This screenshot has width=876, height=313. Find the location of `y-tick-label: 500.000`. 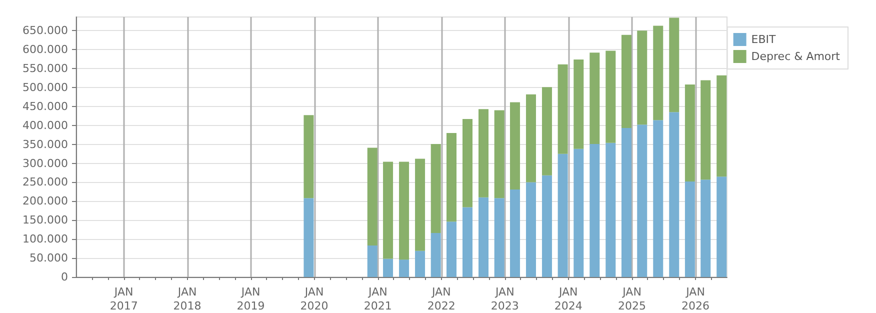

y-tick-label: 500.000 is located at coordinates (45, 87).